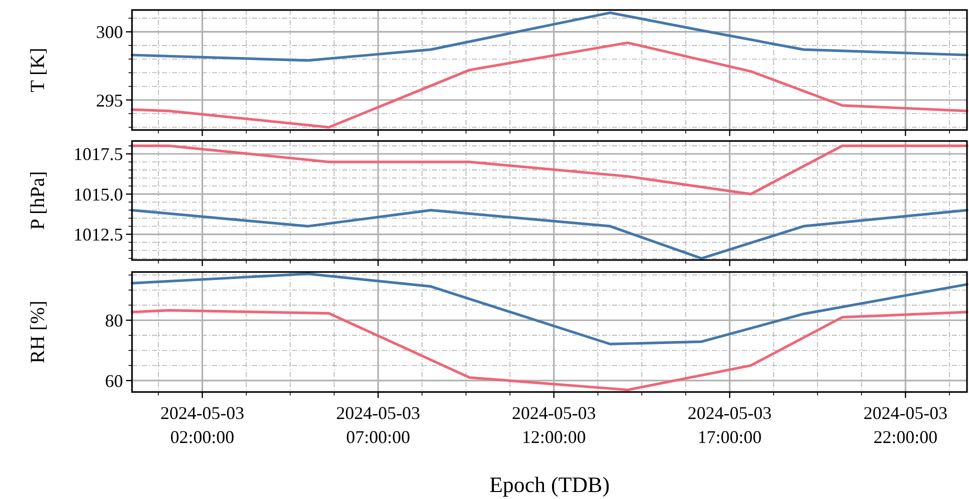  Describe the element at coordinates (114, 320) in the screenshot. I see `y-tick-label: 80` at that location.